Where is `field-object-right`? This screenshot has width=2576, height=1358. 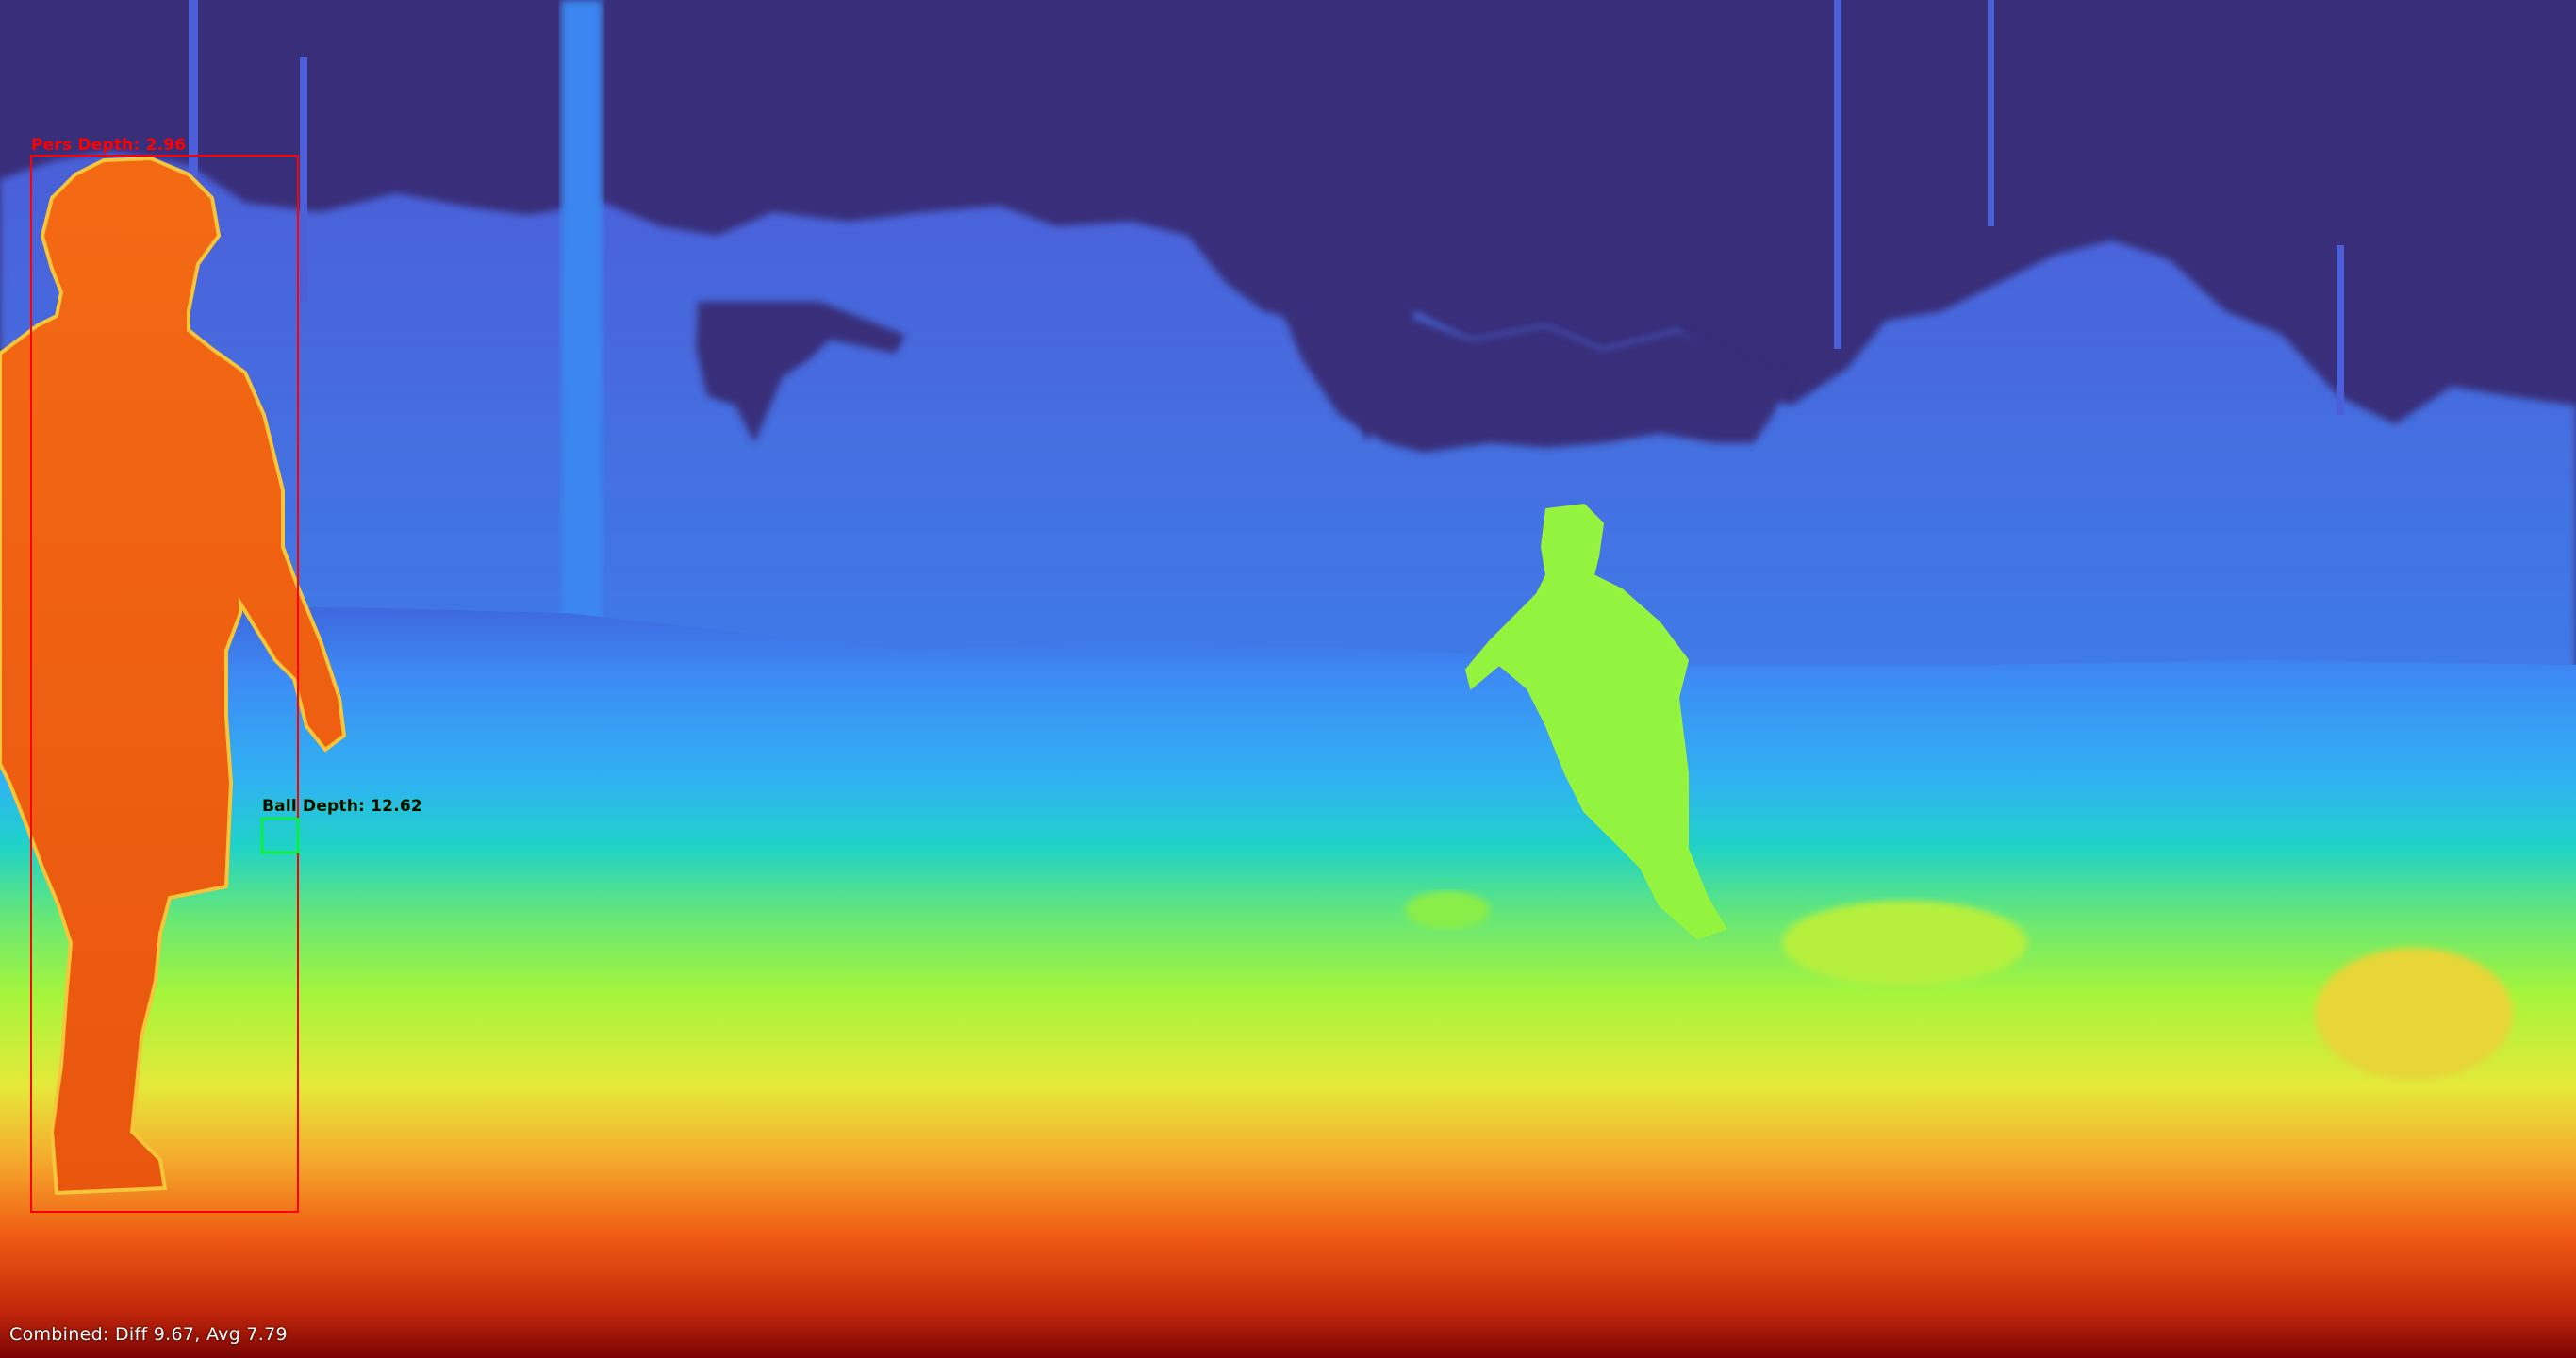
field-object-right is located at coordinates (2414, 1014).